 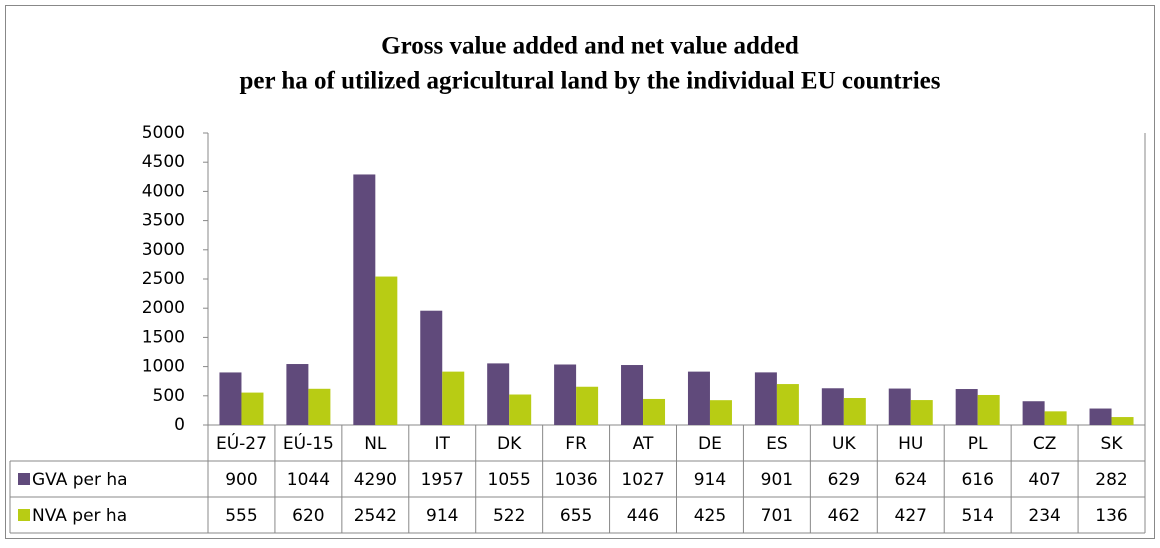 What do you see at coordinates (643, 516) in the screenshot?
I see `table-value: 446` at bounding box center [643, 516].